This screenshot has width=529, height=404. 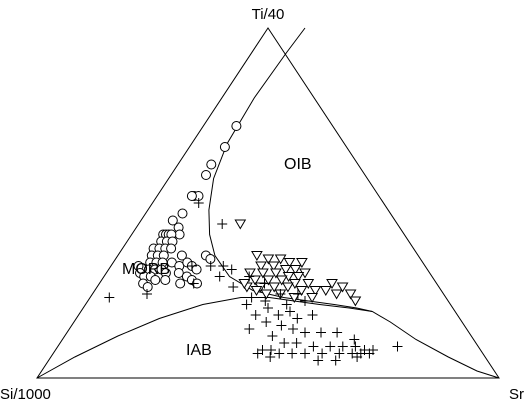 I want to click on field-label-iab: IAB, so click(x=199, y=350).